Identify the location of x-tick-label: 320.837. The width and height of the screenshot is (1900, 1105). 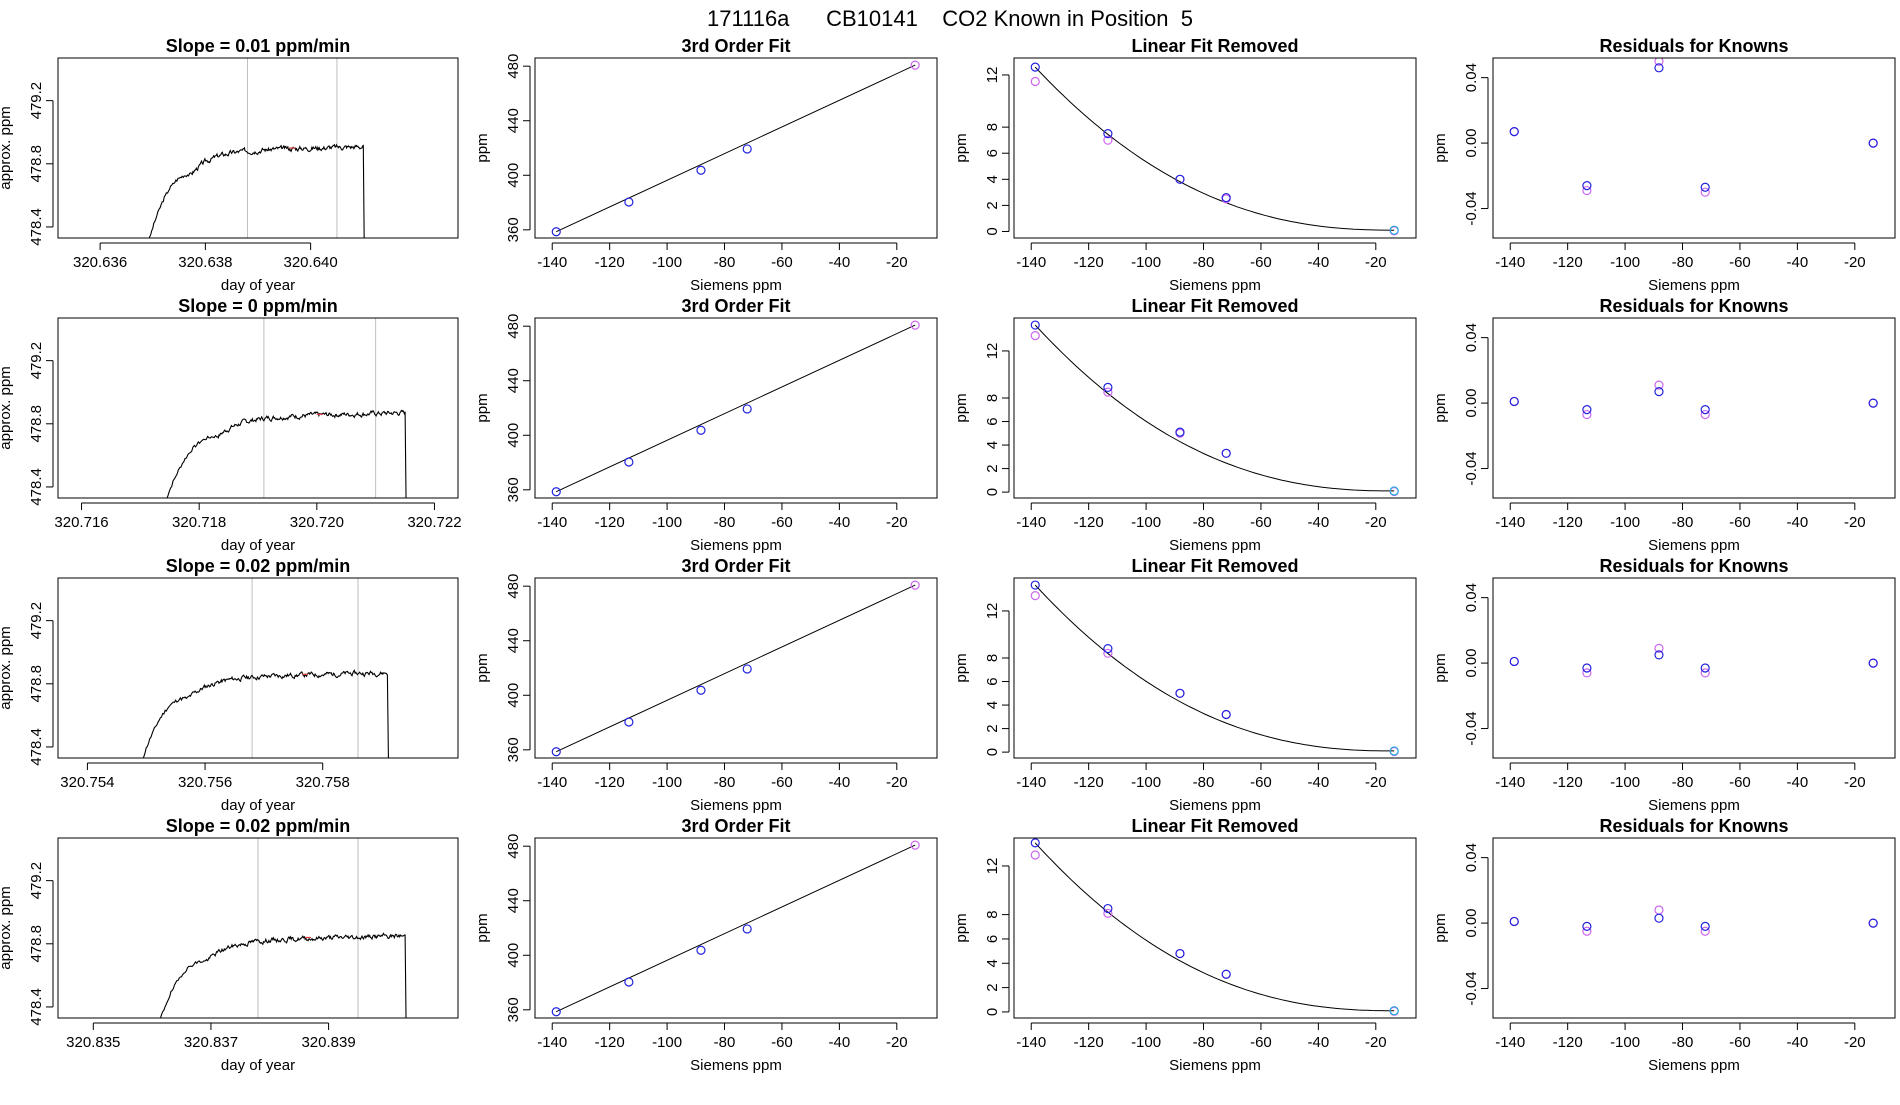
(211, 1042).